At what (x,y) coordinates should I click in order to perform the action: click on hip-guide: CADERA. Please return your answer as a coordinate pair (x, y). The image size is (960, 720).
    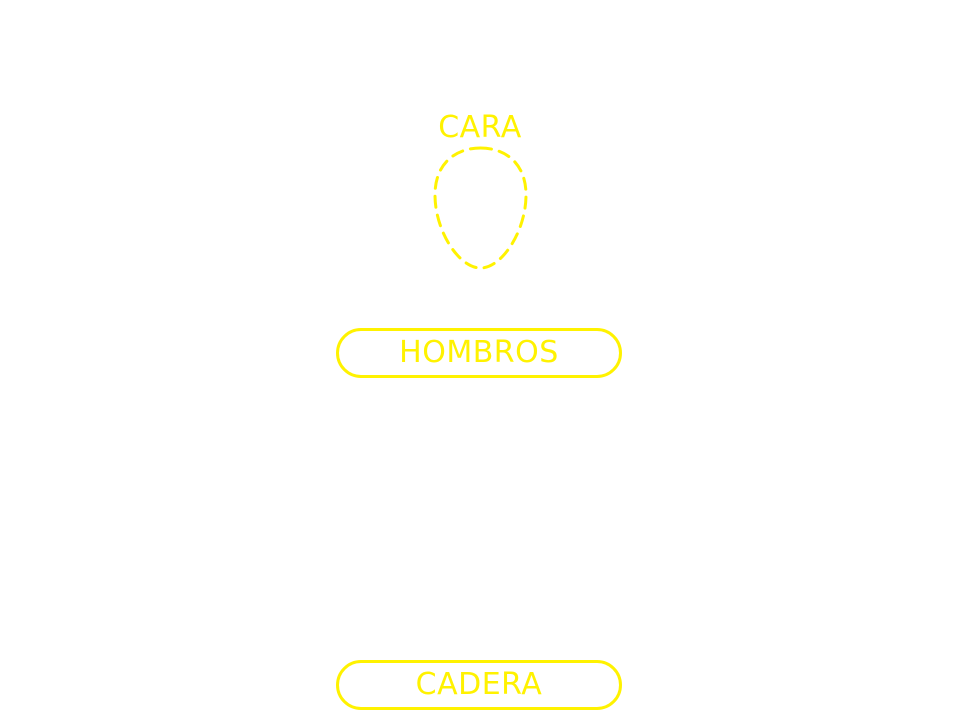
    Looking at the image, I should click on (479, 685).